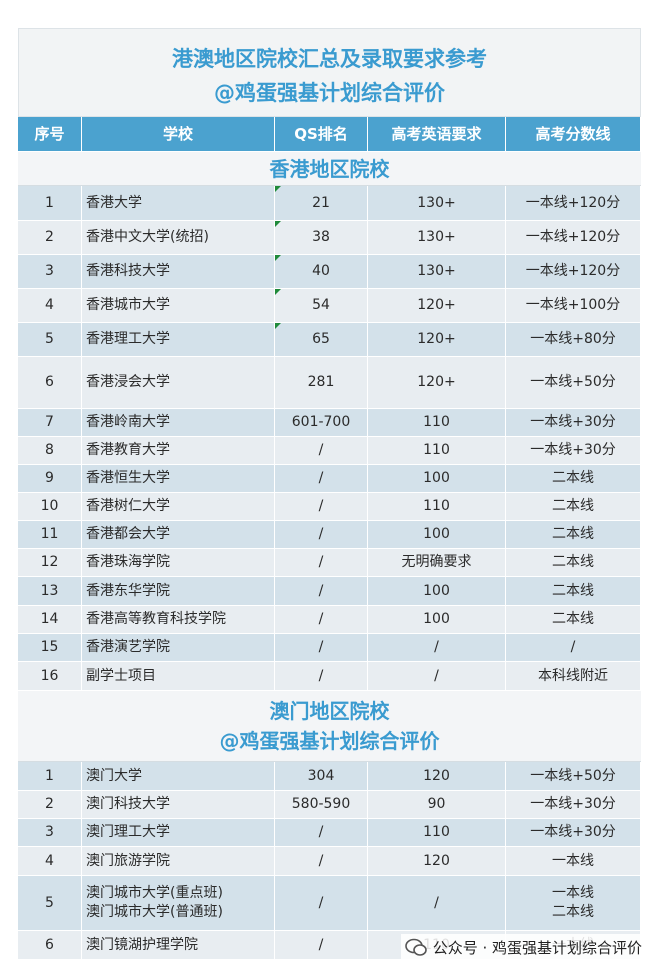 The height and width of the screenshot is (976, 660). Describe the element at coordinates (321, 804) in the screenshot. I see `qs-rank: 580-590` at that location.